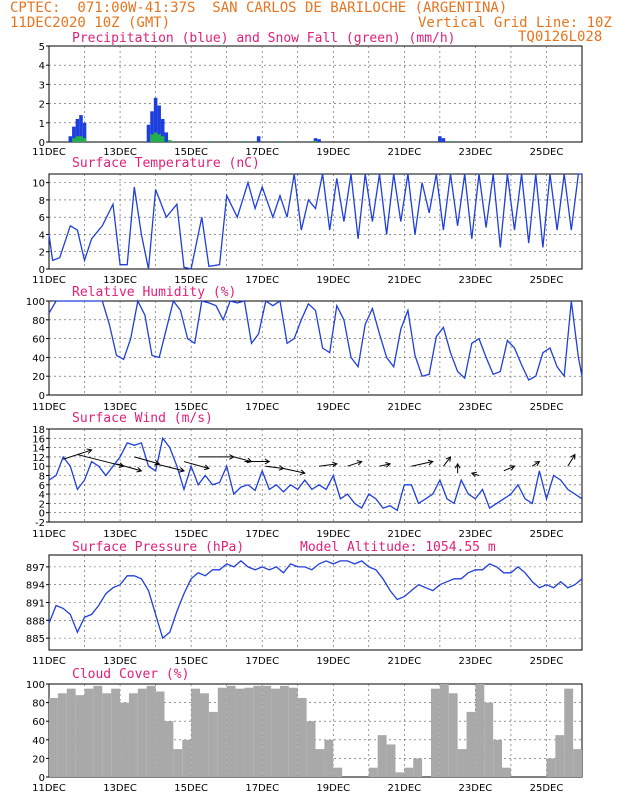  I want to click on panel-title: Surface Wind (m/s), so click(142, 418).